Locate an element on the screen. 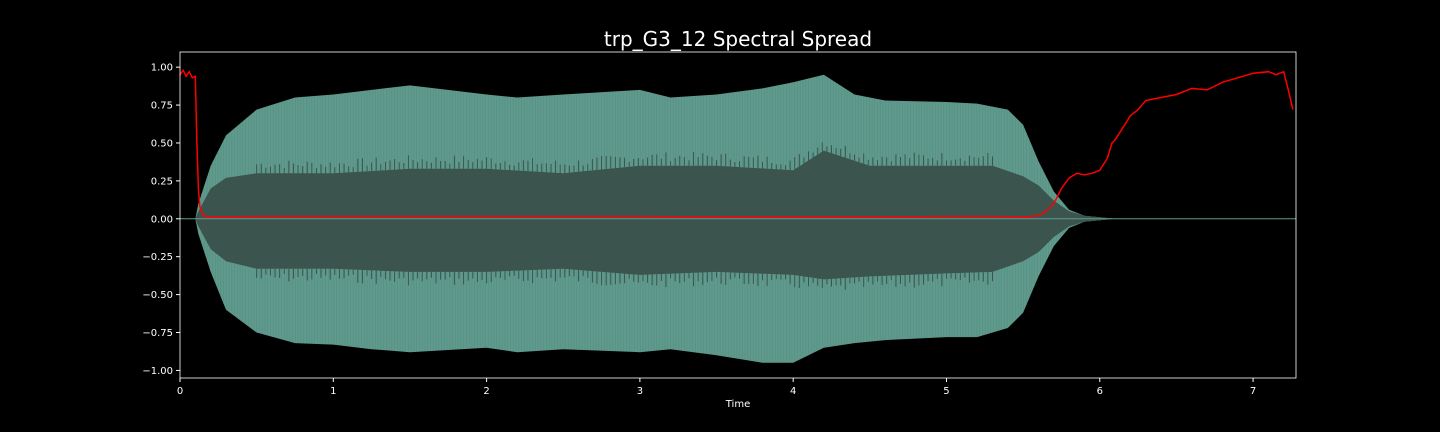 The width and height of the screenshot is (1440, 432). y-tick-label: 0.50 is located at coordinates (162, 143).